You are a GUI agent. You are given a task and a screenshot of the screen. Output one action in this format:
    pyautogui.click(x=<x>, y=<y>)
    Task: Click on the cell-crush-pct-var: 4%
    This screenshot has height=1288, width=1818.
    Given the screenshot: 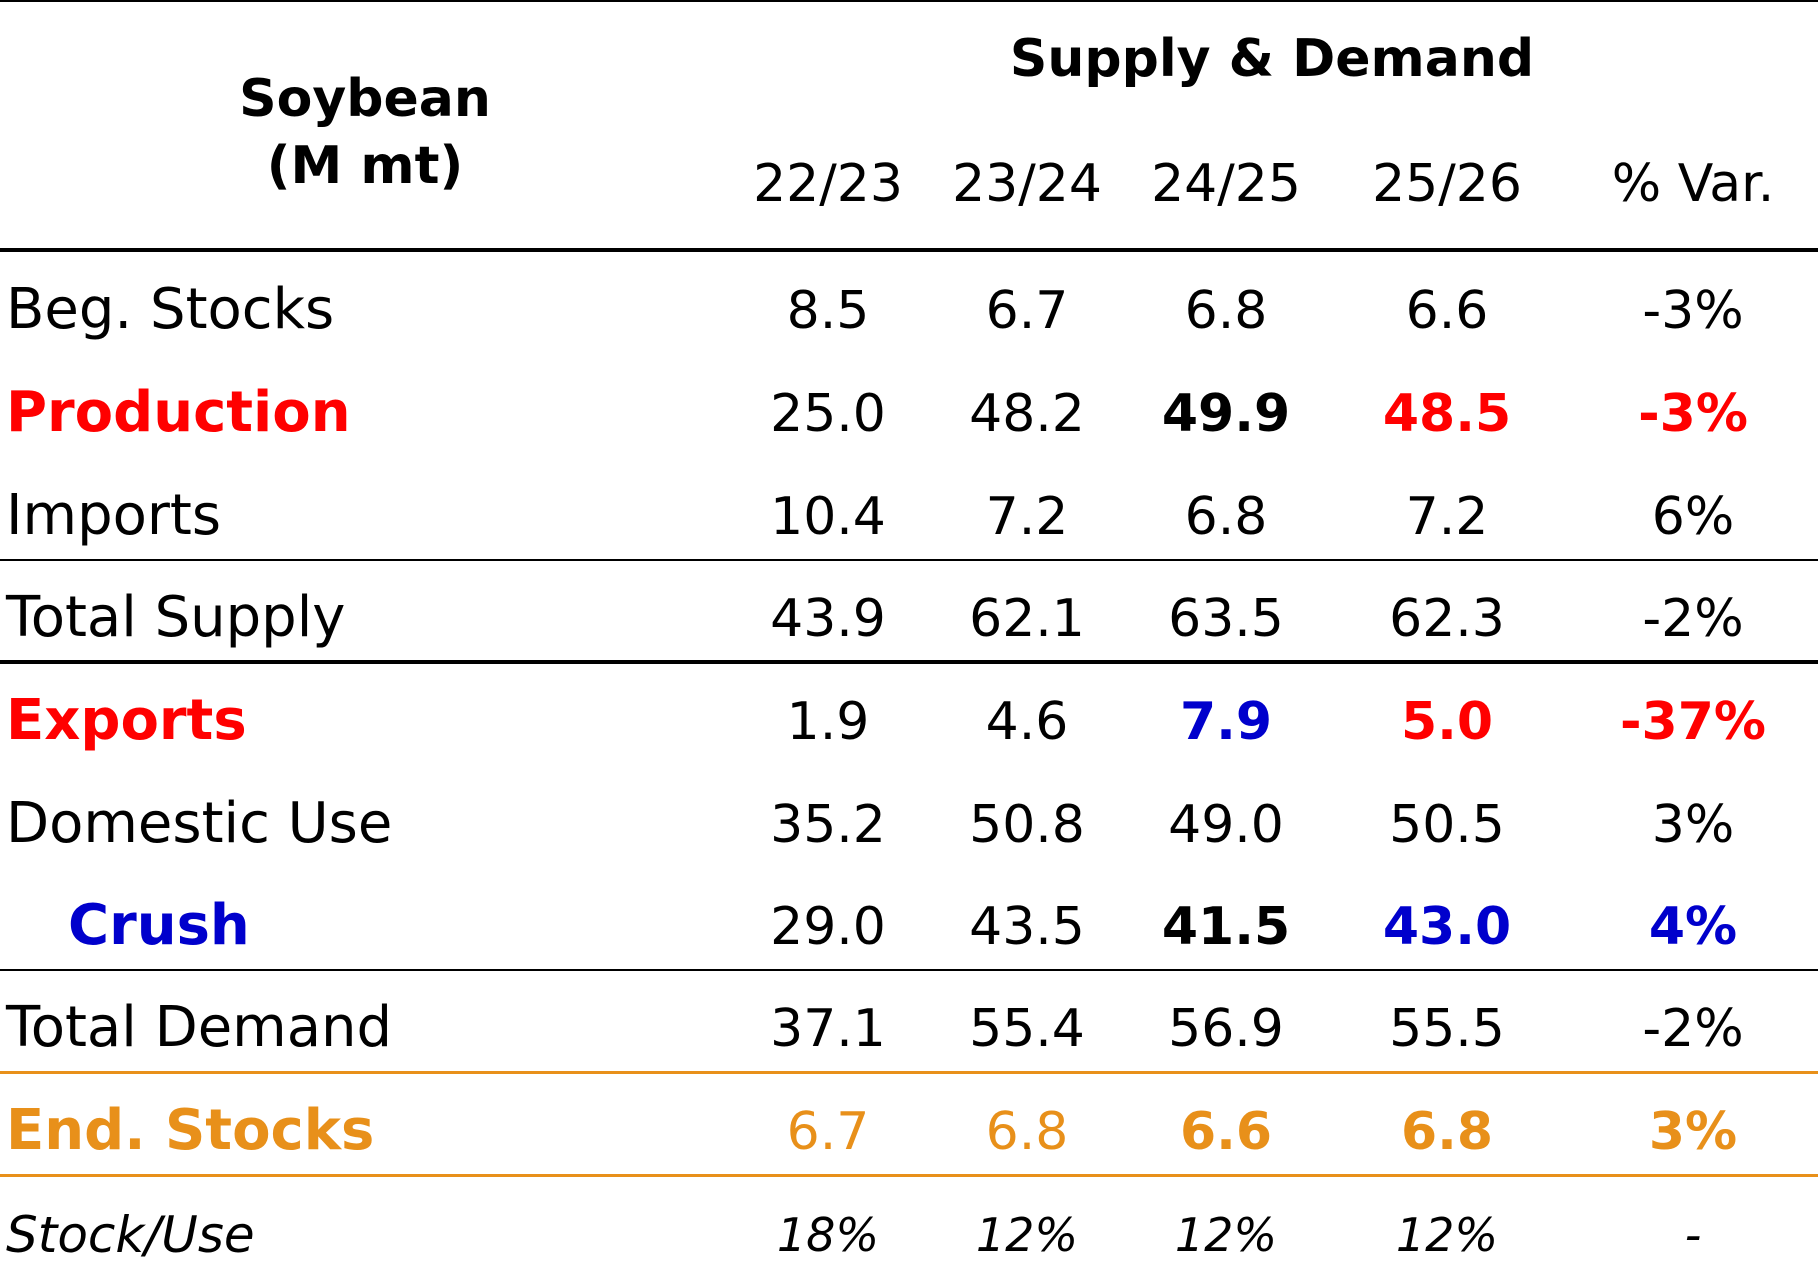 What is the action you would take?
    pyautogui.click(x=1693, y=927)
    